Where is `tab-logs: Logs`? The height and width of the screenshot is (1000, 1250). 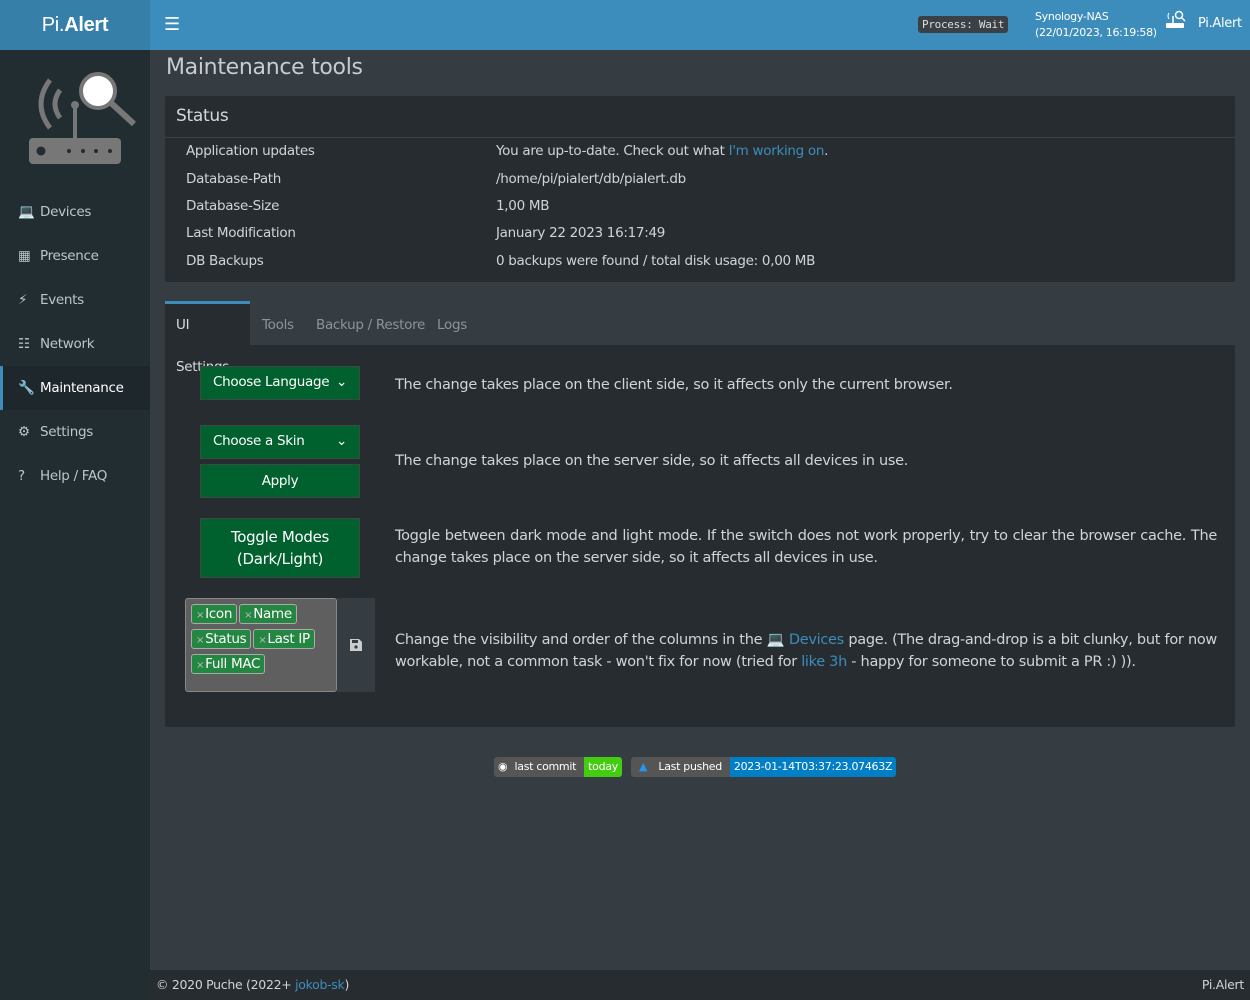
tab-logs: Logs is located at coordinates (452, 325).